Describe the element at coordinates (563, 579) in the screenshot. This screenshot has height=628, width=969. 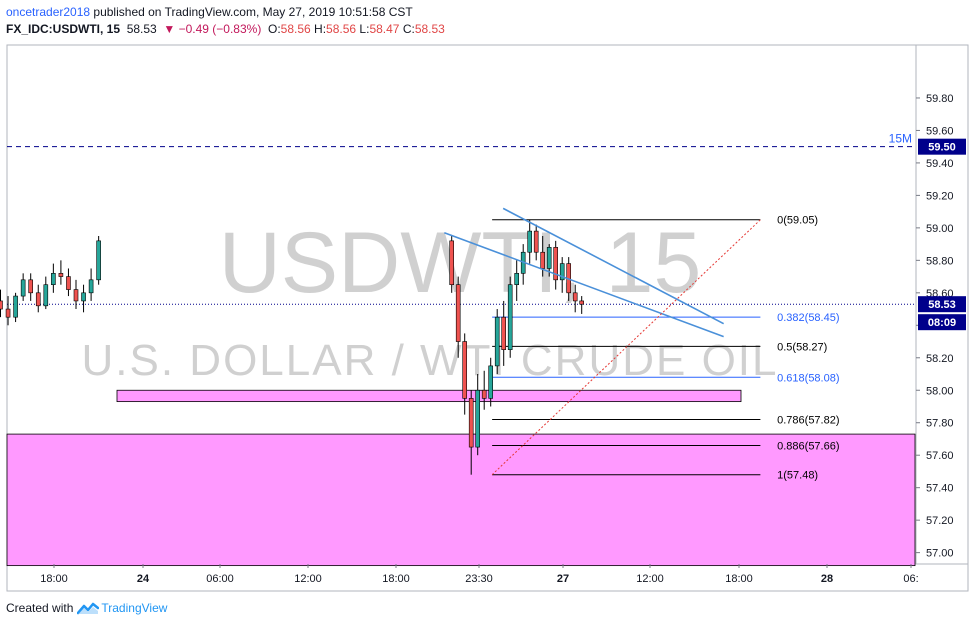
I see `x-tick-label-6: 27` at that location.